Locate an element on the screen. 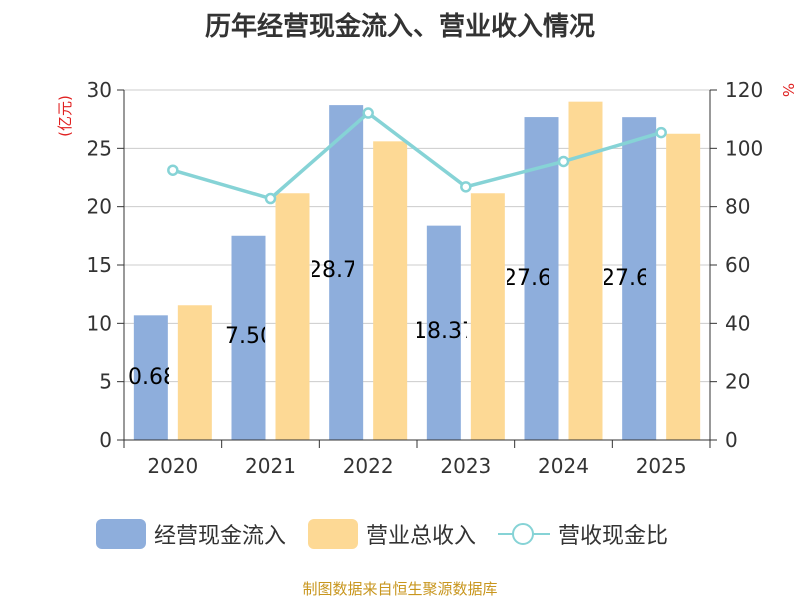 The width and height of the screenshot is (800, 600). data-label-cash-inflow: 10.687 is located at coordinates (152, 377).